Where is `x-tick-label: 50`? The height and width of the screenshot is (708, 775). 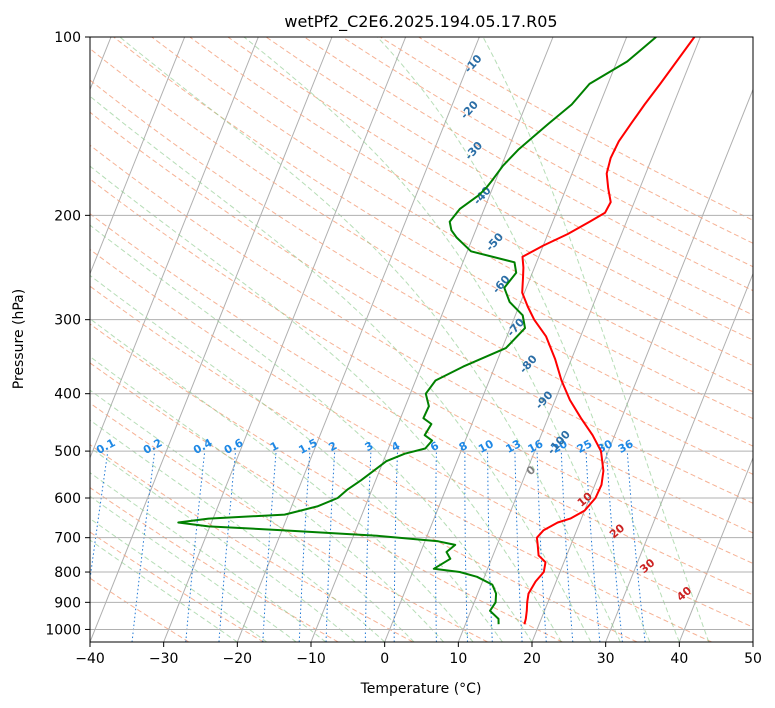
x-tick-label: 50 is located at coordinates (753, 659).